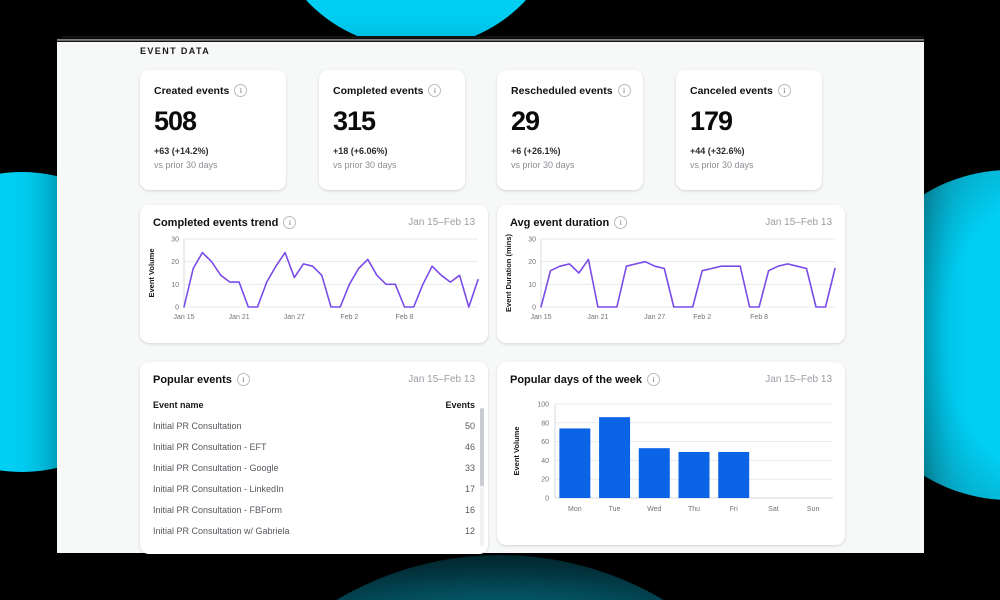 The image size is (1000, 600). What do you see at coordinates (545, 461) in the screenshot?
I see `svg-text: 40` at bounding box center [545, 461].